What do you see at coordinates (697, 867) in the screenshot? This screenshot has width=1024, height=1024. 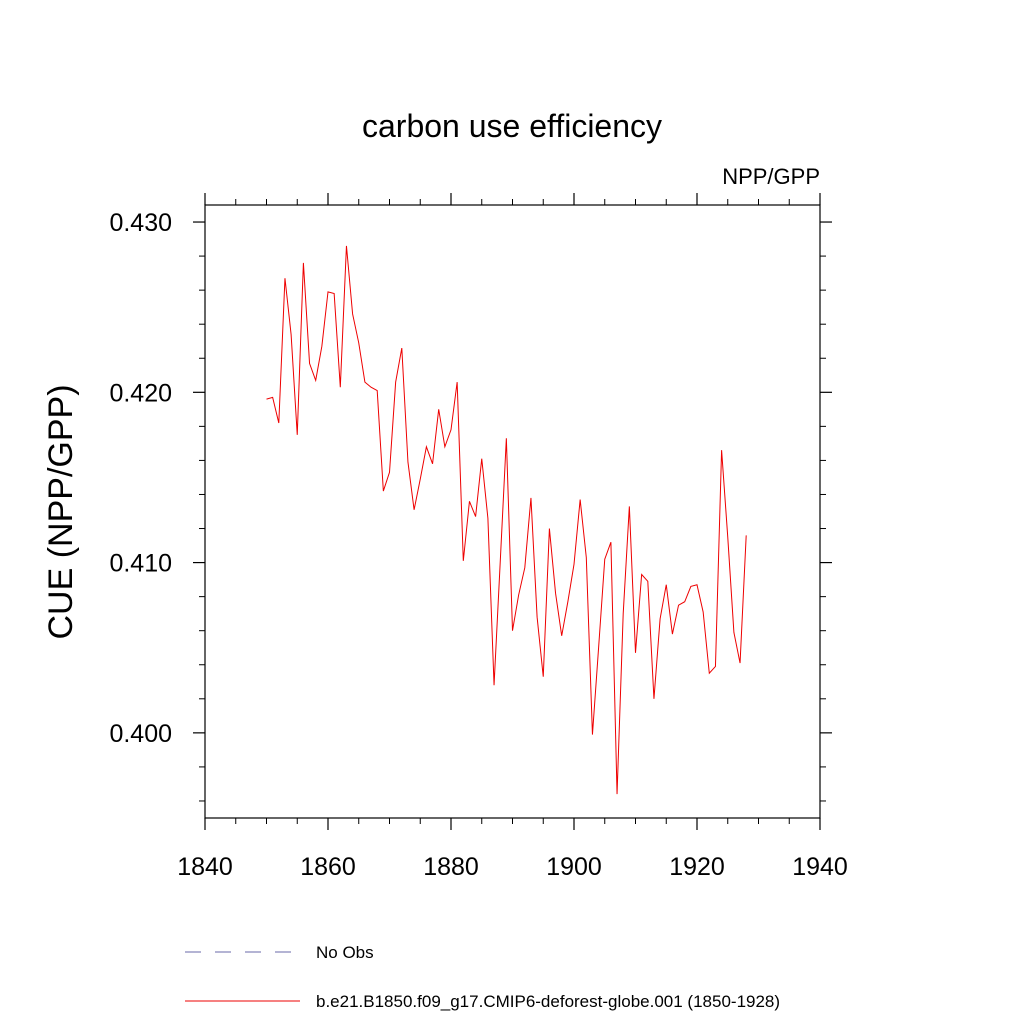 I see `x-tick-label: 1920` at bounding box center [697, 867].